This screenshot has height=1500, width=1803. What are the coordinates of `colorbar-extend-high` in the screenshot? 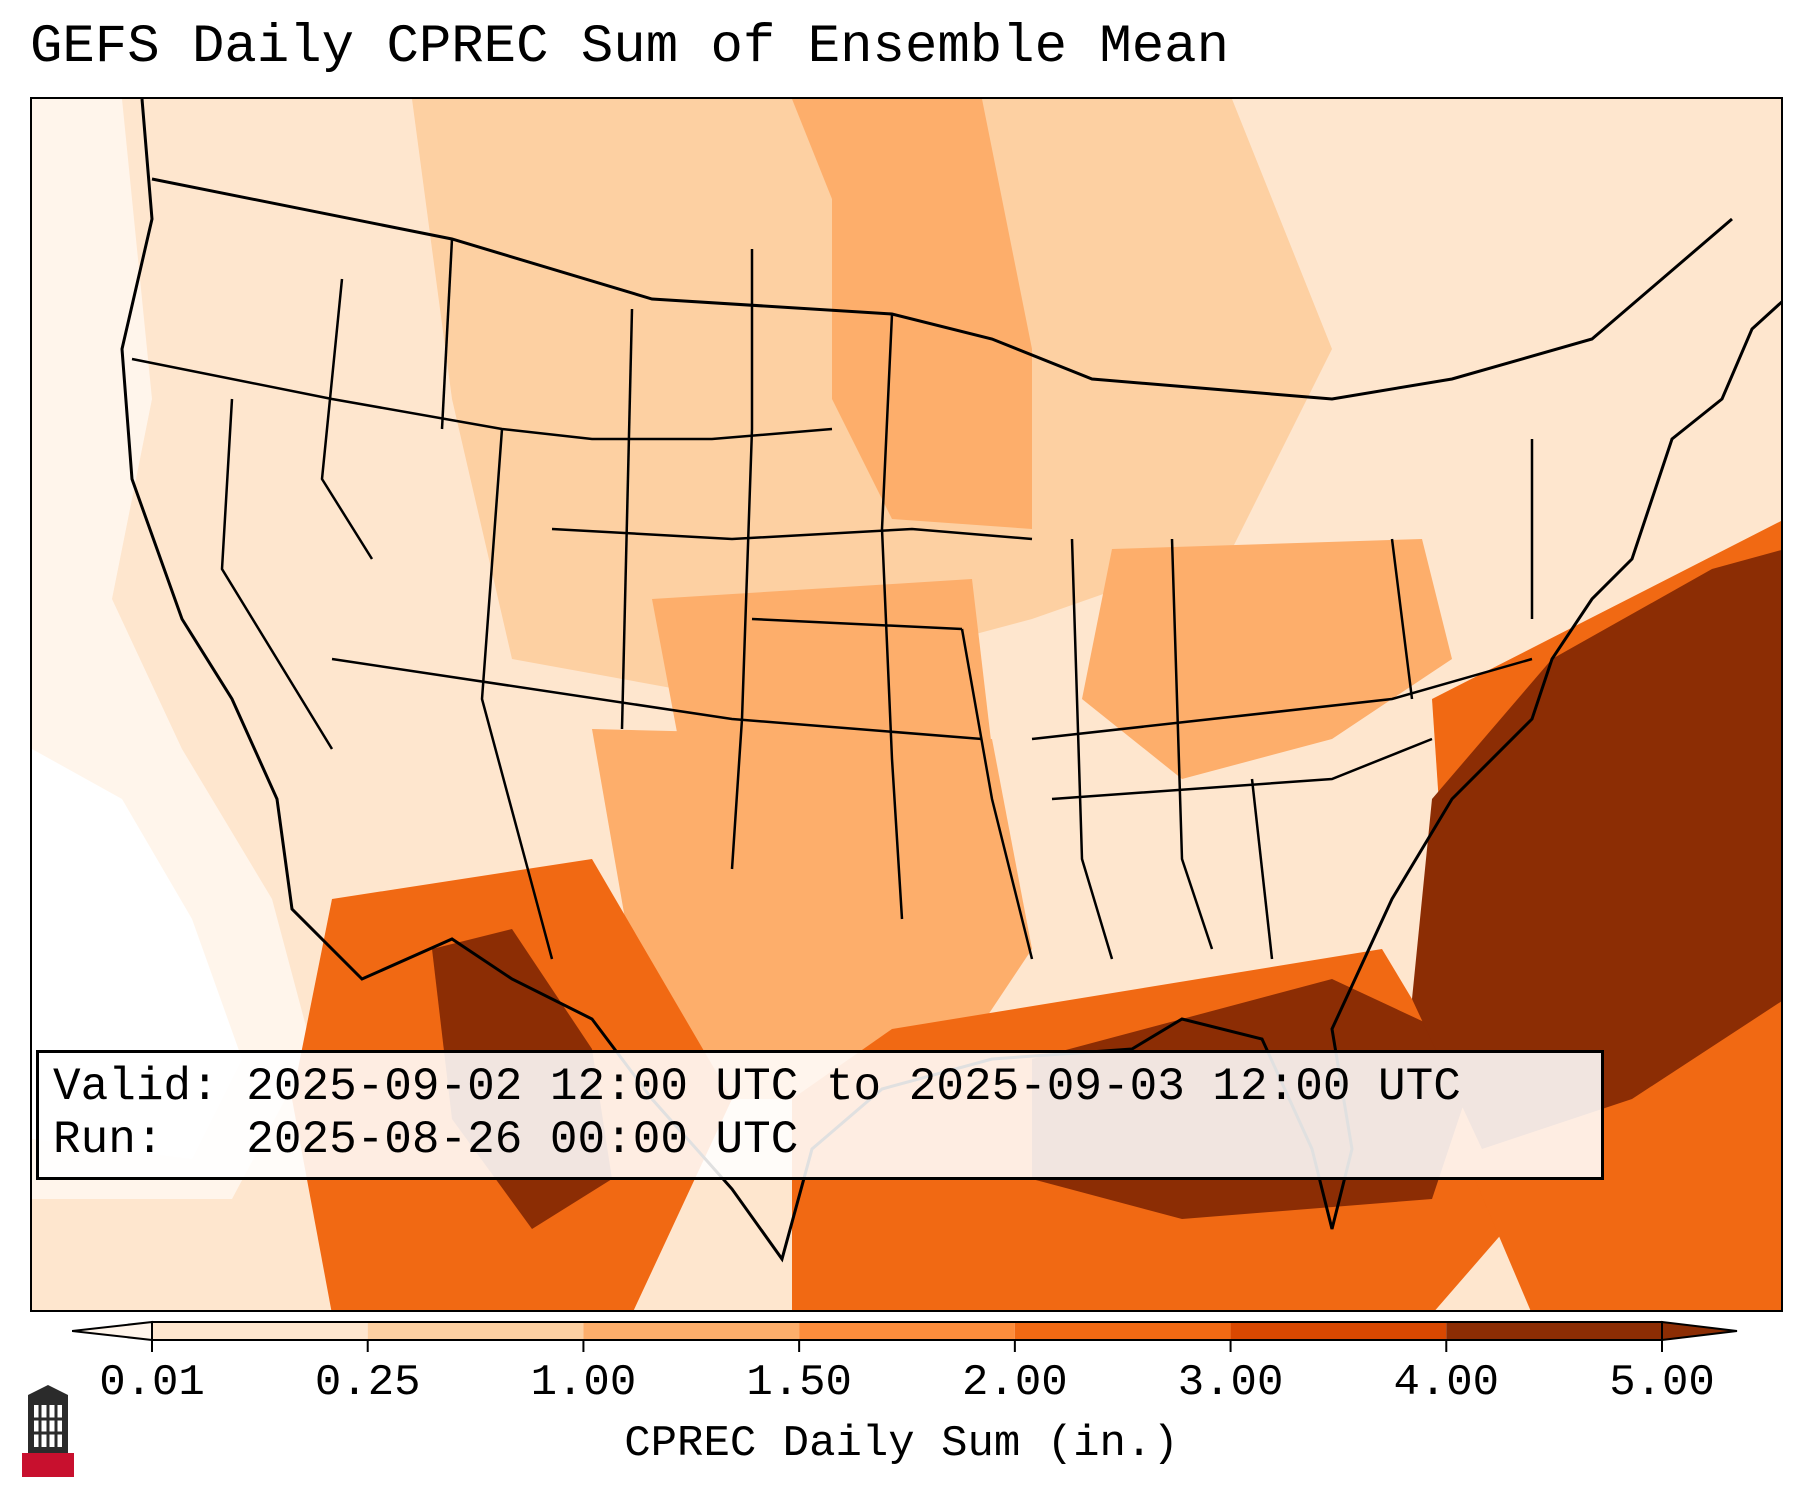 It's located at (1699, 1331).